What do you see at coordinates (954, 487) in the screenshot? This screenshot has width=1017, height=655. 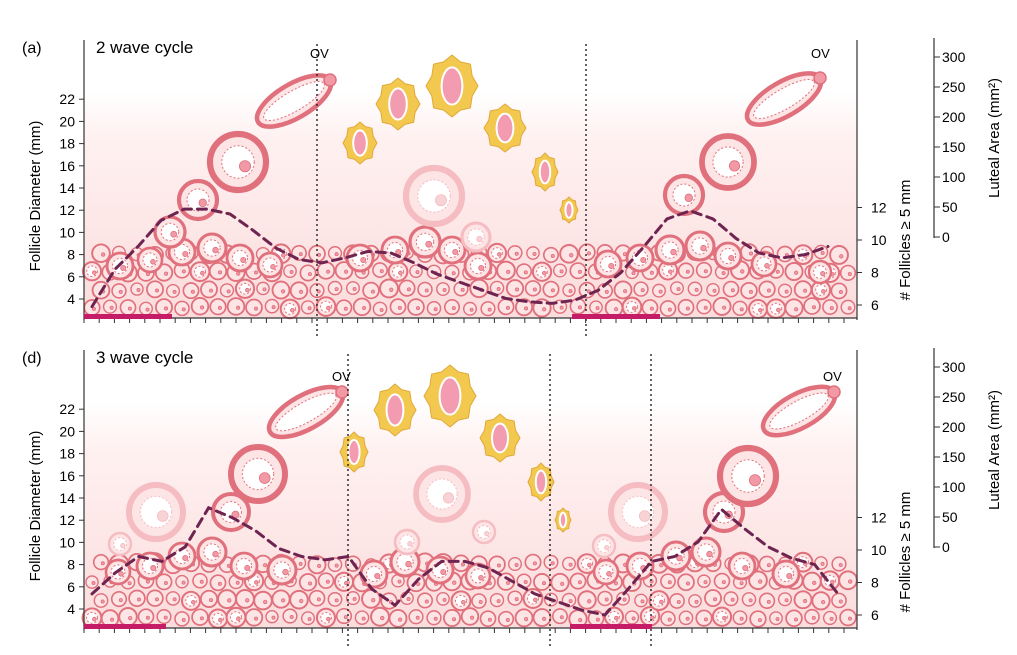 I see `luteal-tick-label: 100` at bounding box center [954, 487].